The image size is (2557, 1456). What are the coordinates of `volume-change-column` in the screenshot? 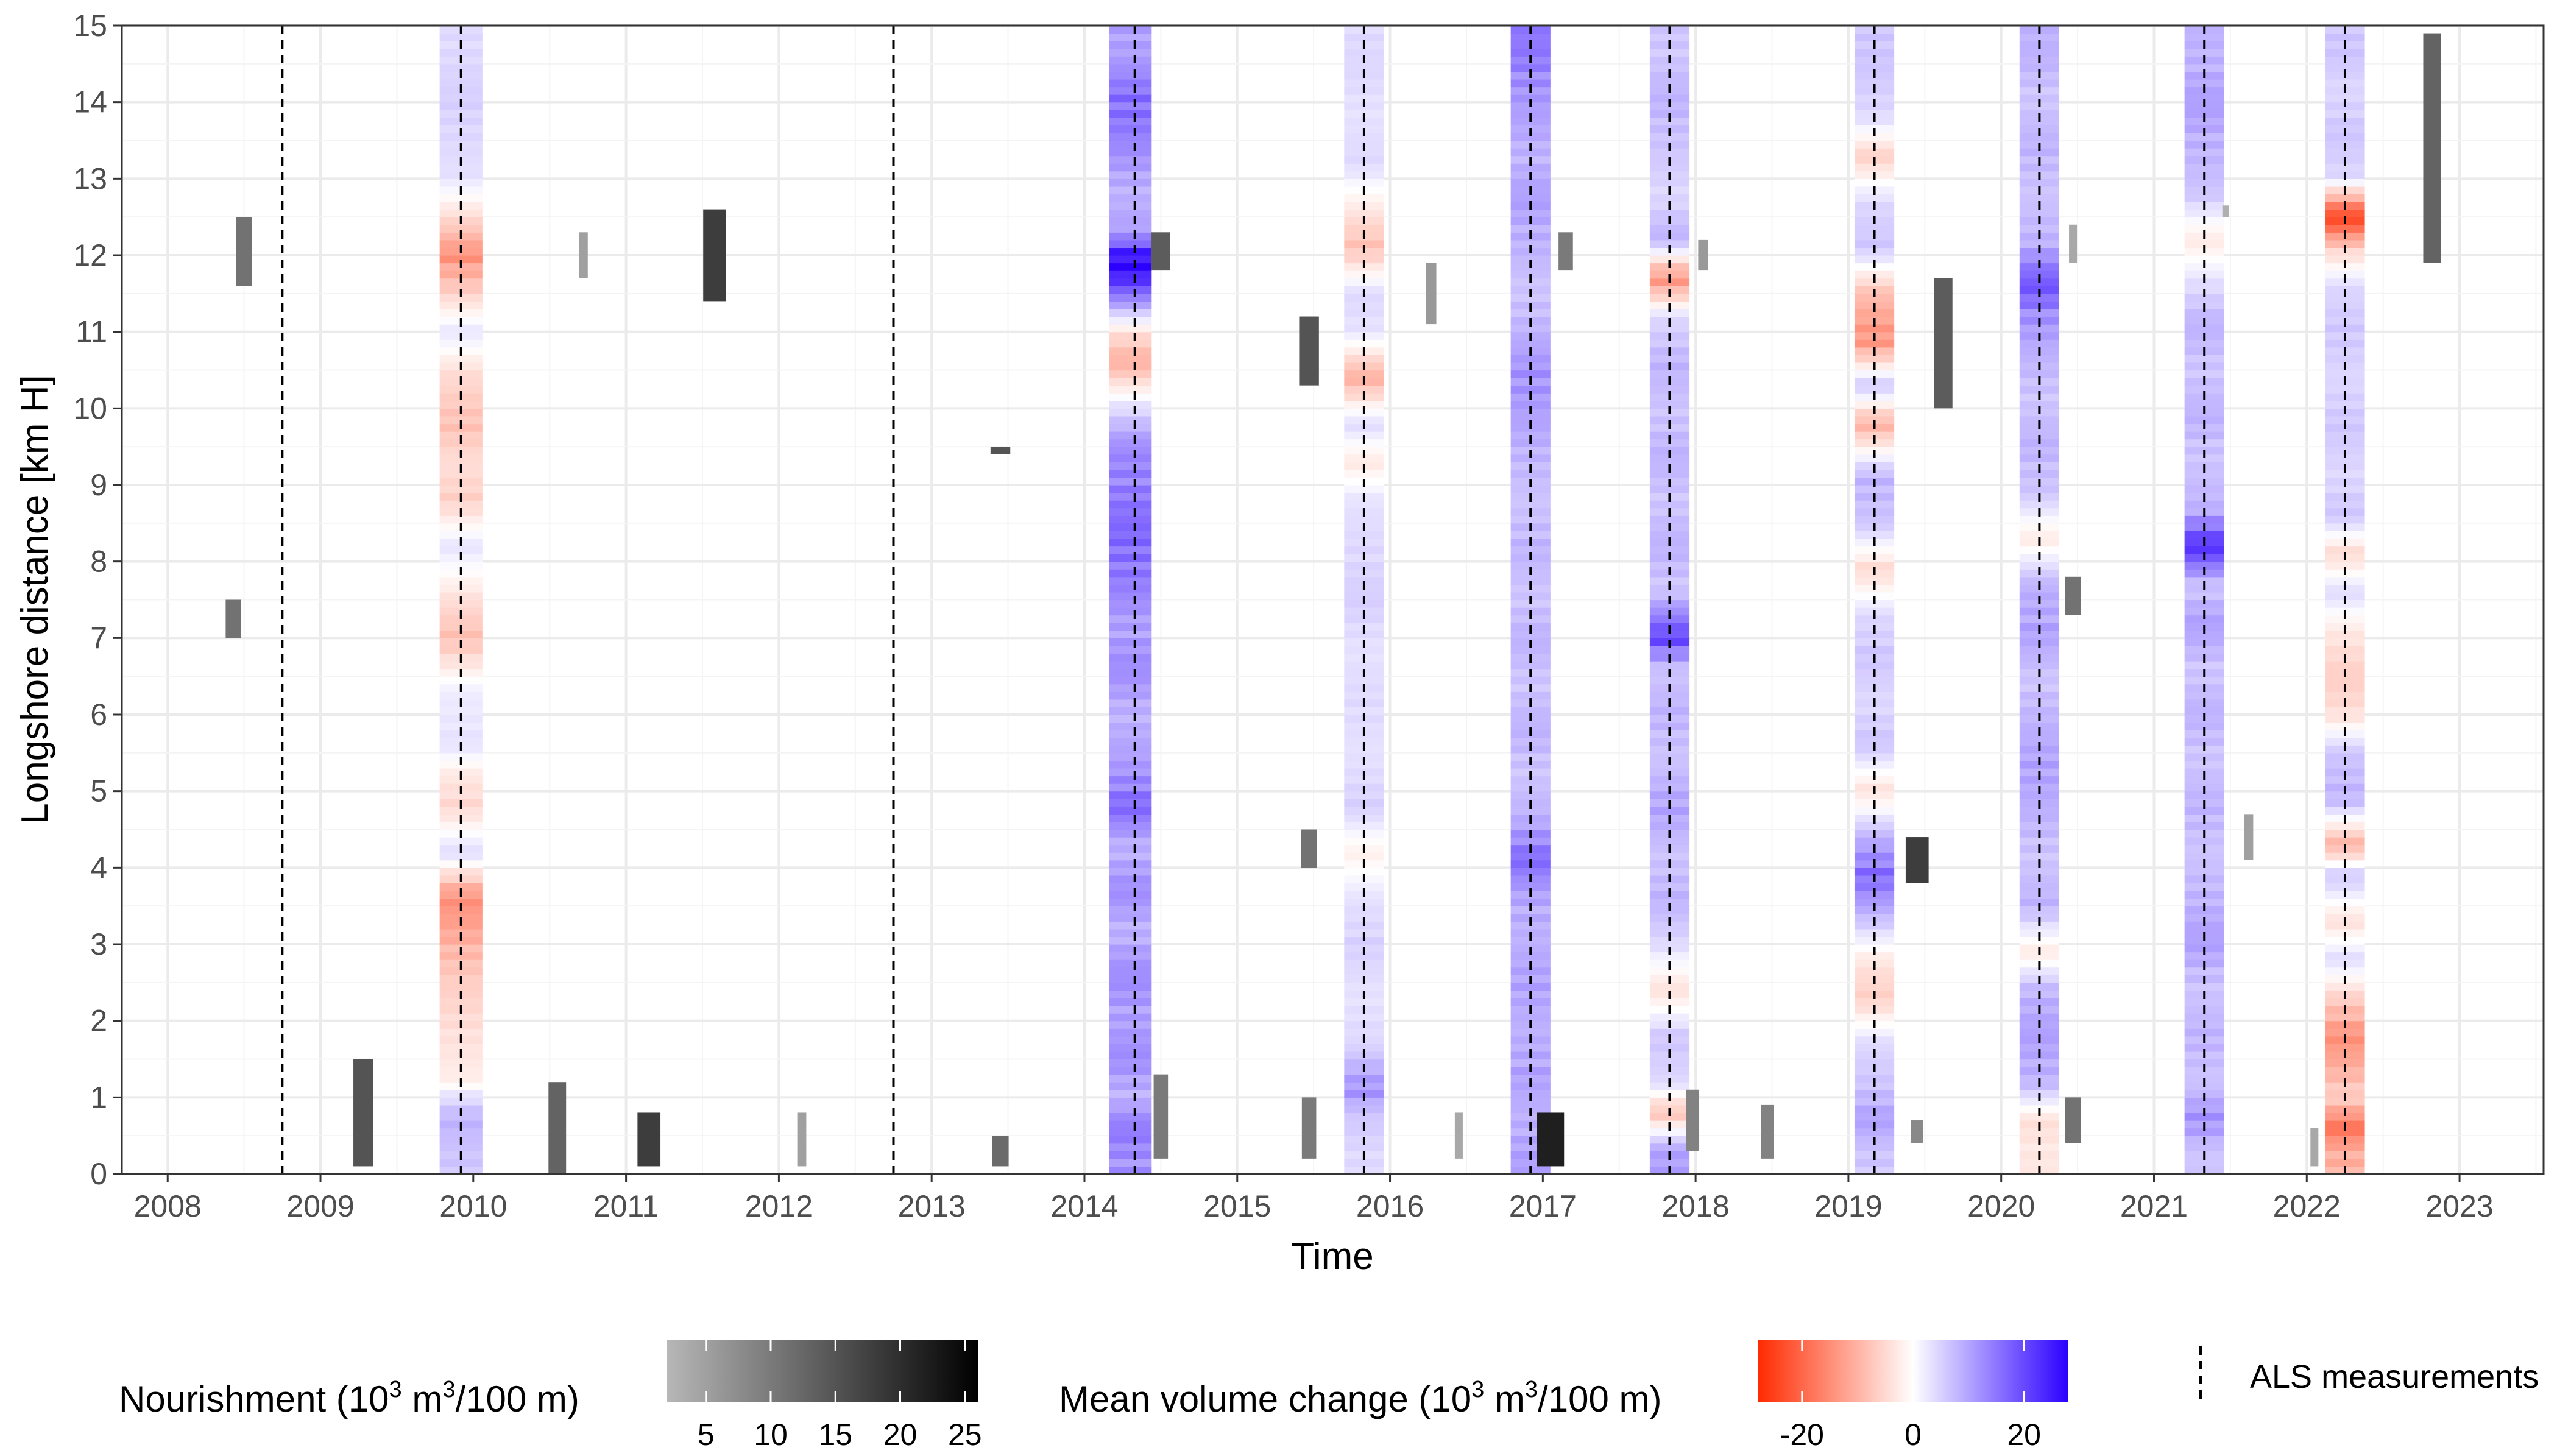 It's located at (2039, 600).